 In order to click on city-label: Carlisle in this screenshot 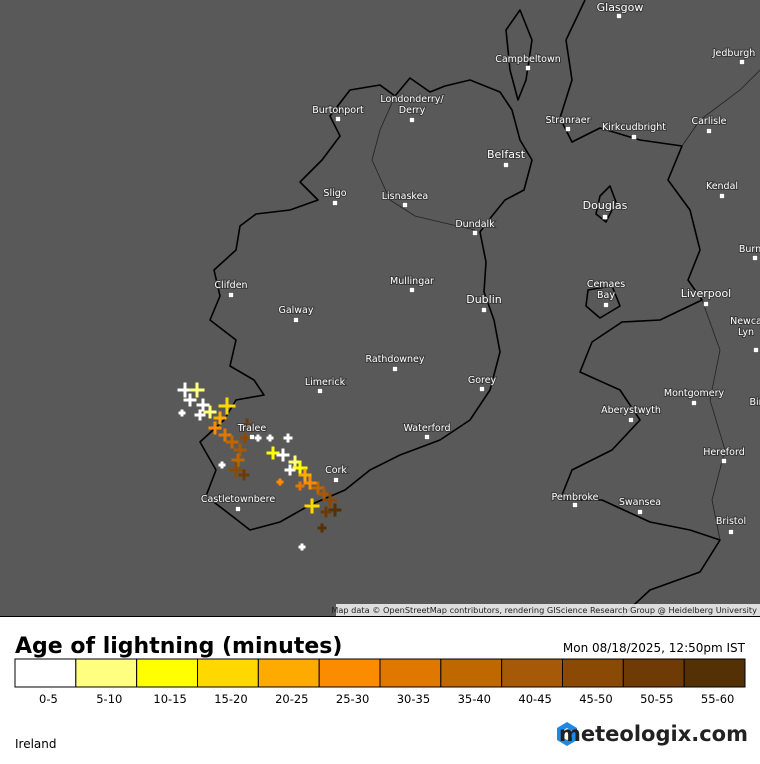, I will do `click(708, 121)`.